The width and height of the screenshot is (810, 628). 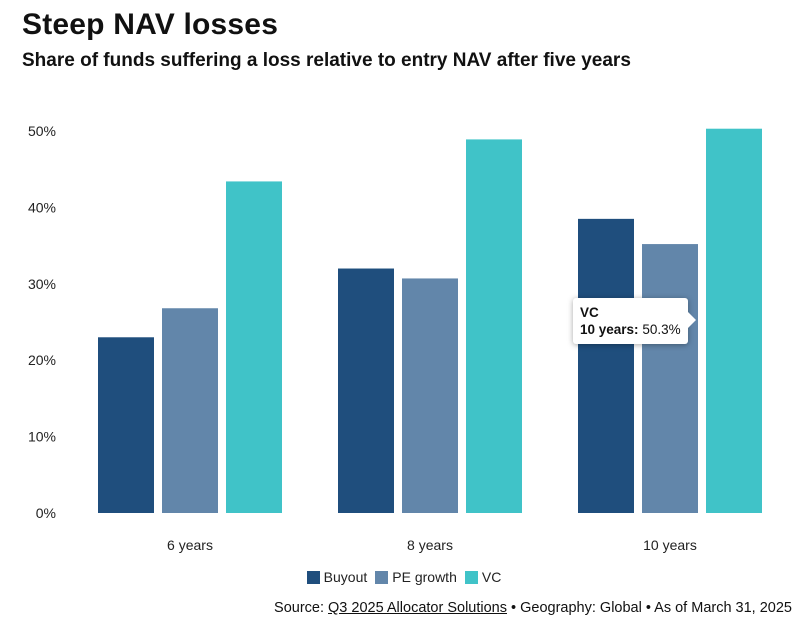 What do you see at coordinates (661, 329) in the screenshot?
I see `tooltip-value: 50.3%` at bounding box center [661, 329].